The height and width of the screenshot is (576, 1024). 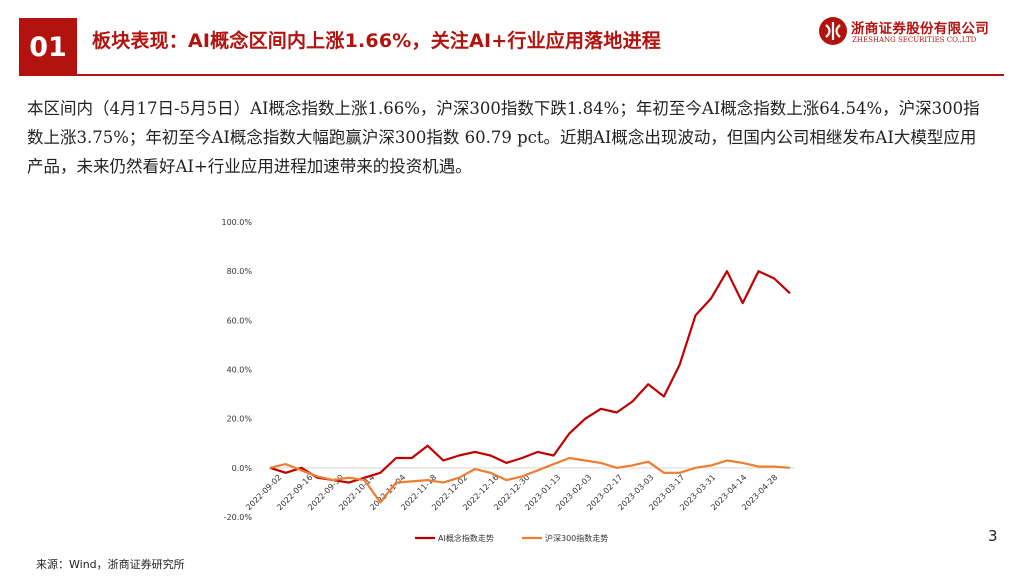 I want to click on y-tick-label: 100.0%, so click(x=236, y=222).